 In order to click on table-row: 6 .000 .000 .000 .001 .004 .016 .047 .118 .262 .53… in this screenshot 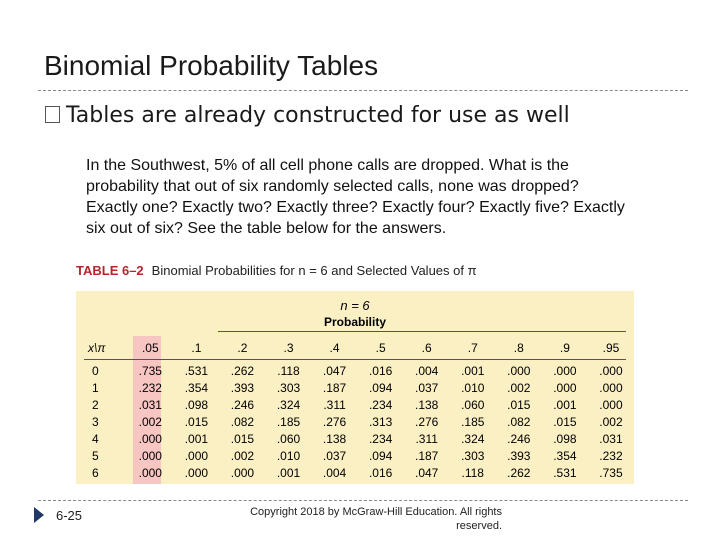, I will do `click(359, 472)`.